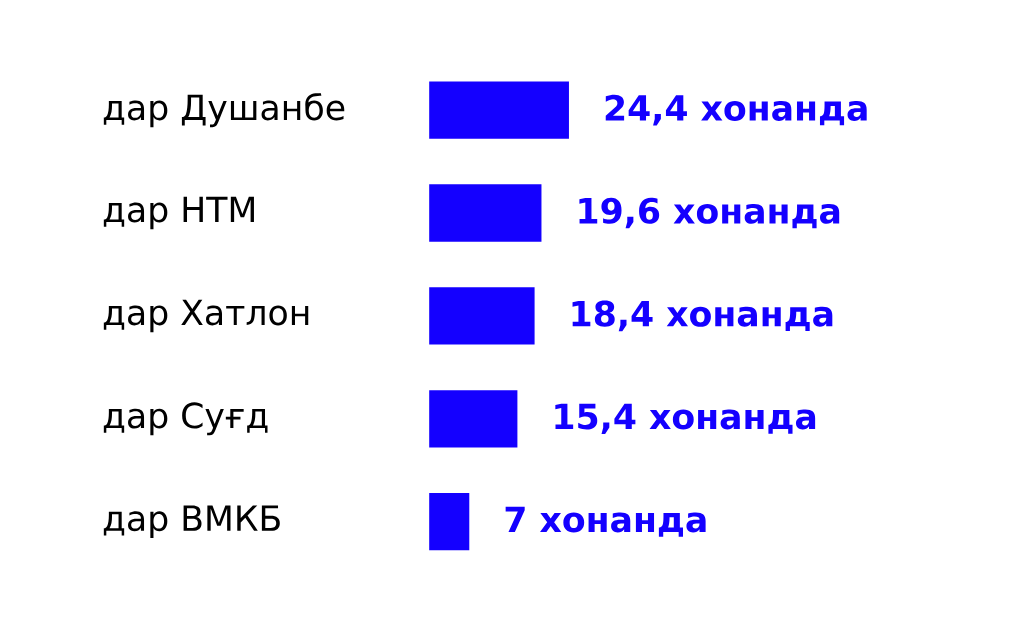  I want to click on y-tick-label: дар Хатлон, so click(206, 315).